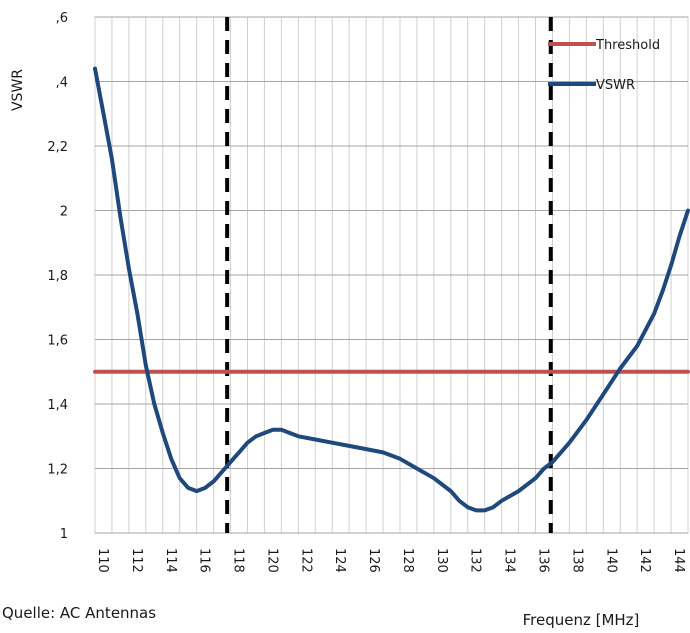 The height and width of the screenshot is (633, 690). I want to click on y-tick-label: 1,6, so click(57, 341).